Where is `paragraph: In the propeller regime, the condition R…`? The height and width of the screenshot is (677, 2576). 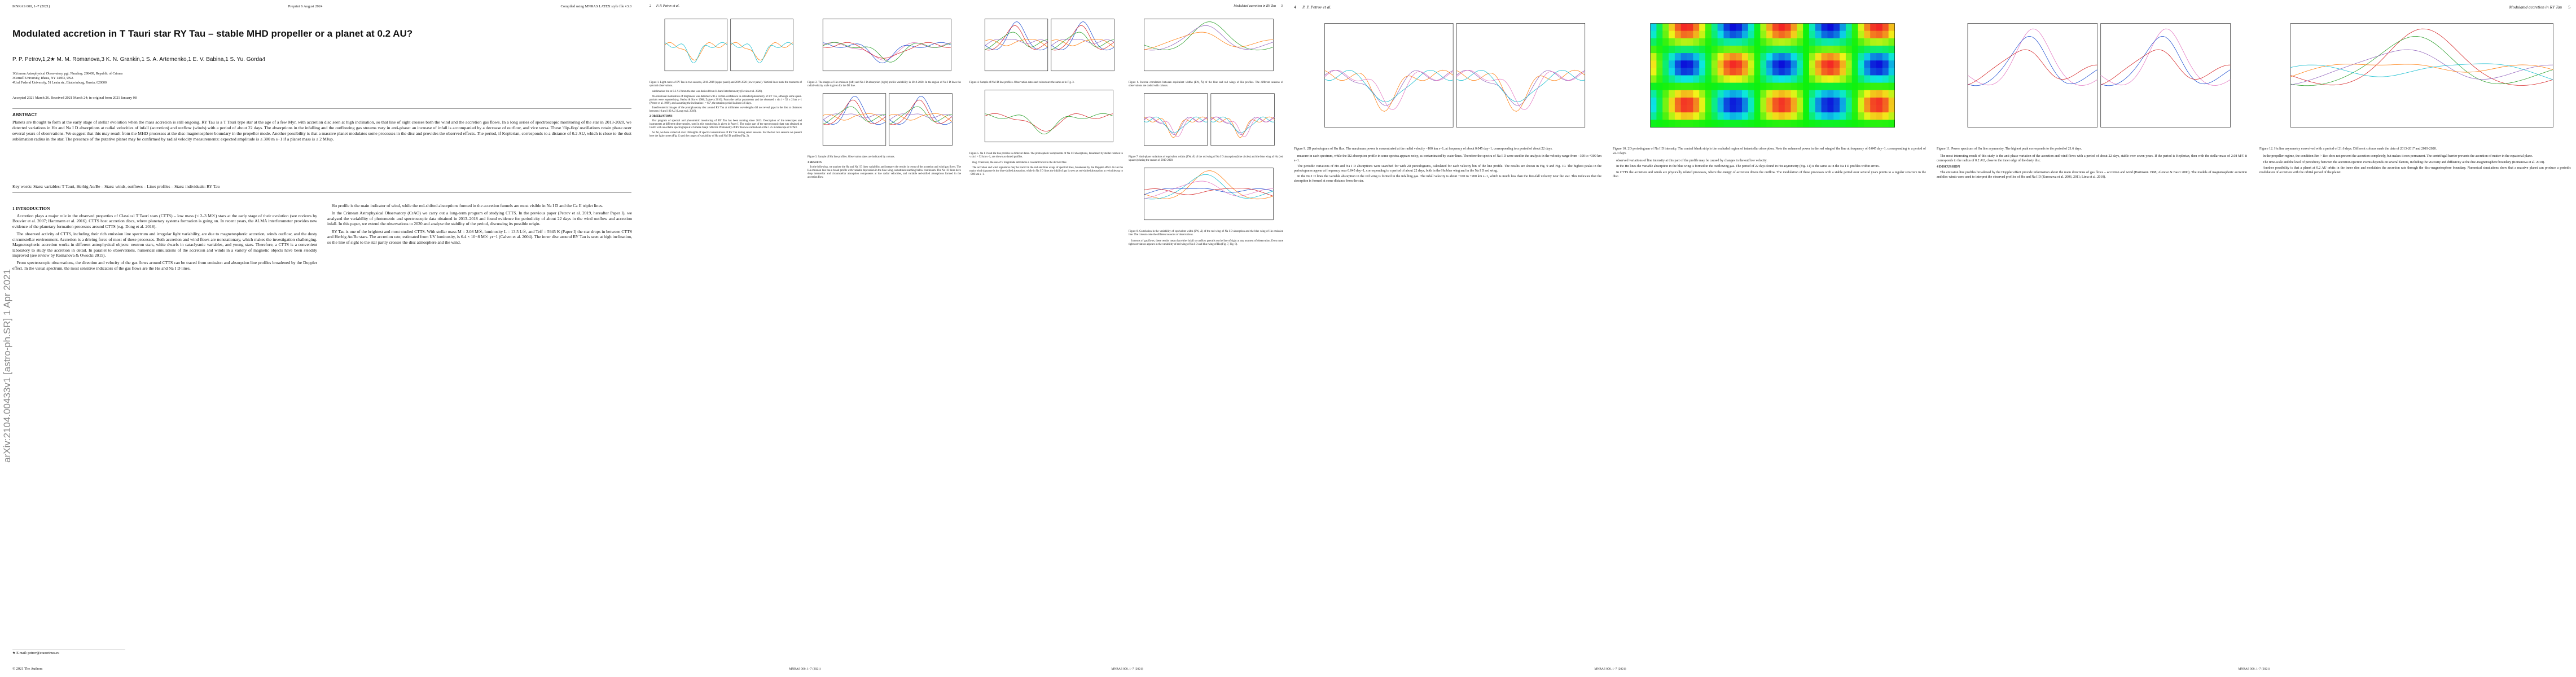
paragraph: In the propeller regime, the condition R… is located at coordinates (2398, 157).